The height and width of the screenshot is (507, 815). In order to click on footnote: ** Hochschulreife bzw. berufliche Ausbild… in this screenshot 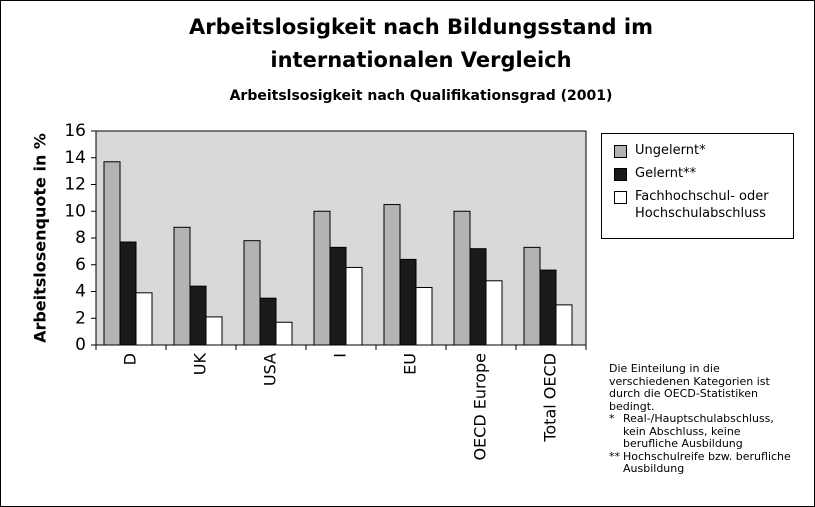, I will do `click(704, 462)`.